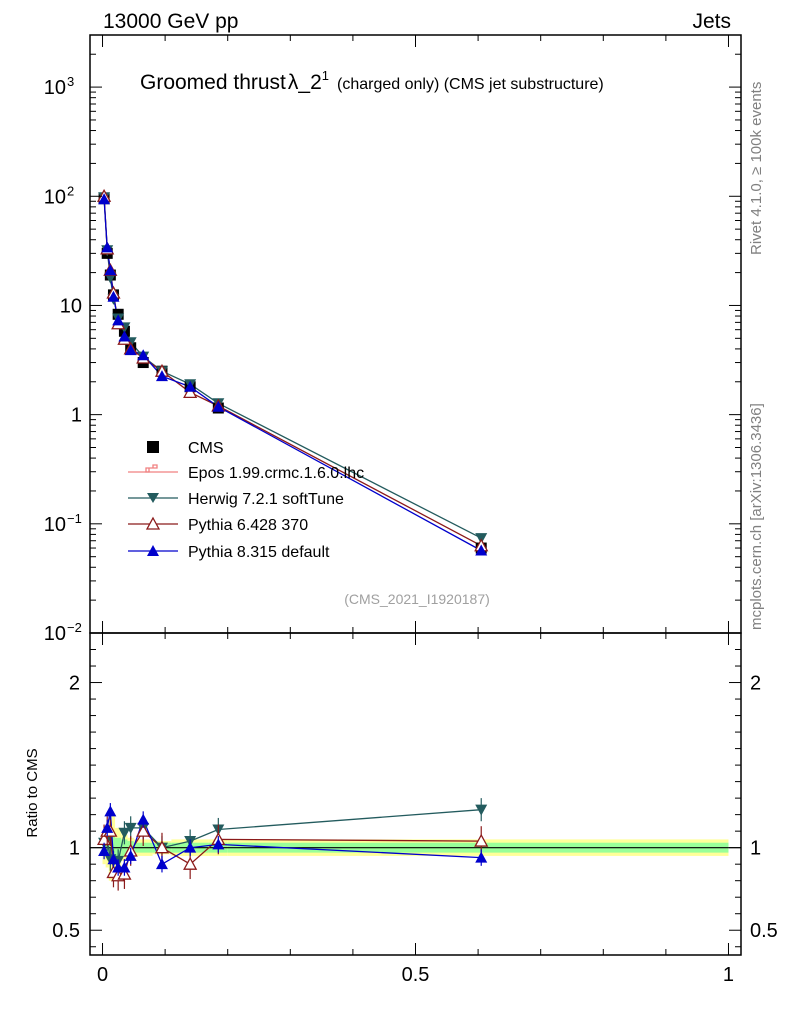 The height and width of the screenshot is (1024, 786). What do you see at coordinates (74, 627) in the screenshot?
I see `y-tick-exponent: −2` at bounding box center [74, 627].